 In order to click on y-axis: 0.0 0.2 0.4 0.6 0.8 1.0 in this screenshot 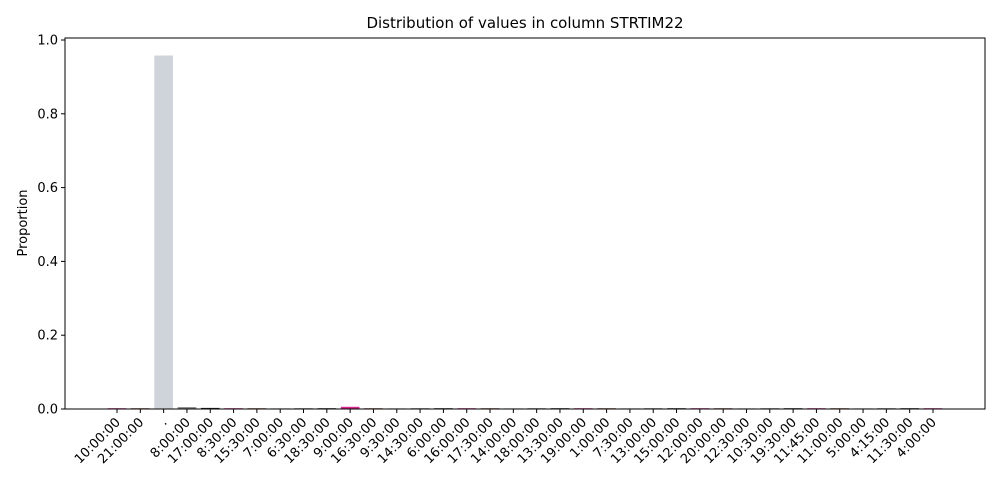, I will do `click(51, 226)`.